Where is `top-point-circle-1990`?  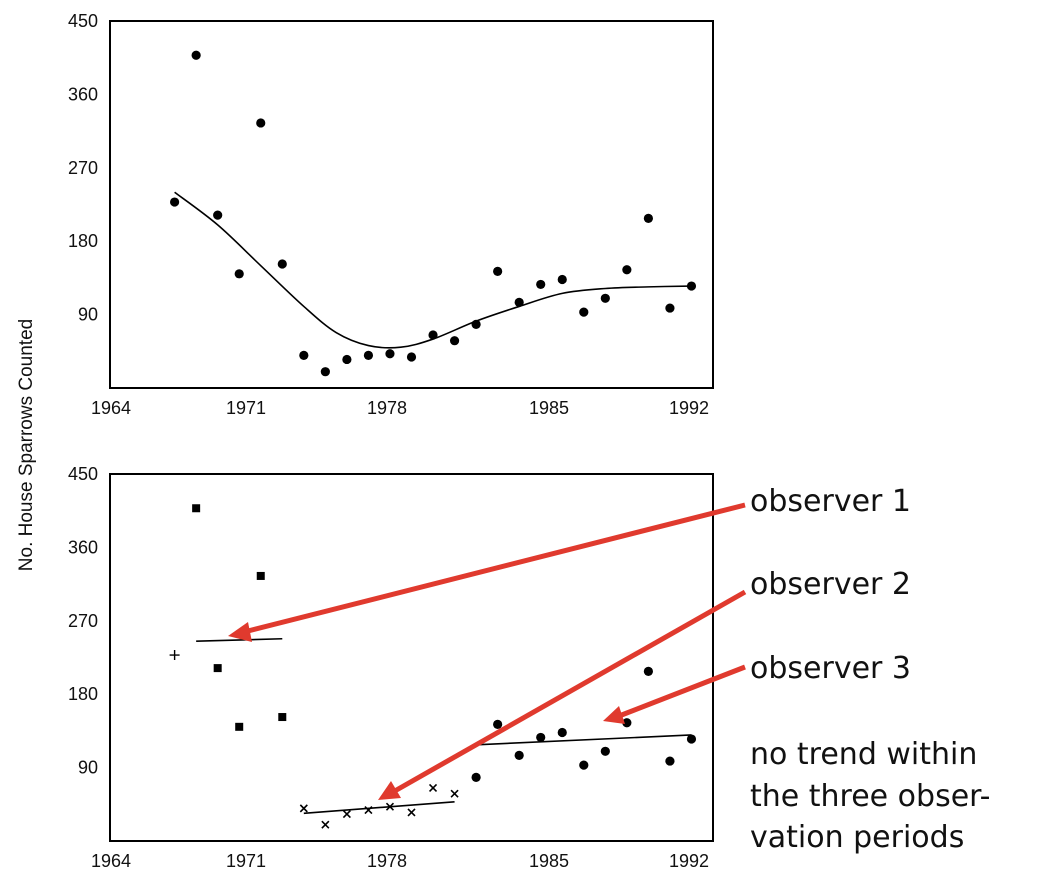 top-point-circle-1990 is located at coordinates (670, 308).